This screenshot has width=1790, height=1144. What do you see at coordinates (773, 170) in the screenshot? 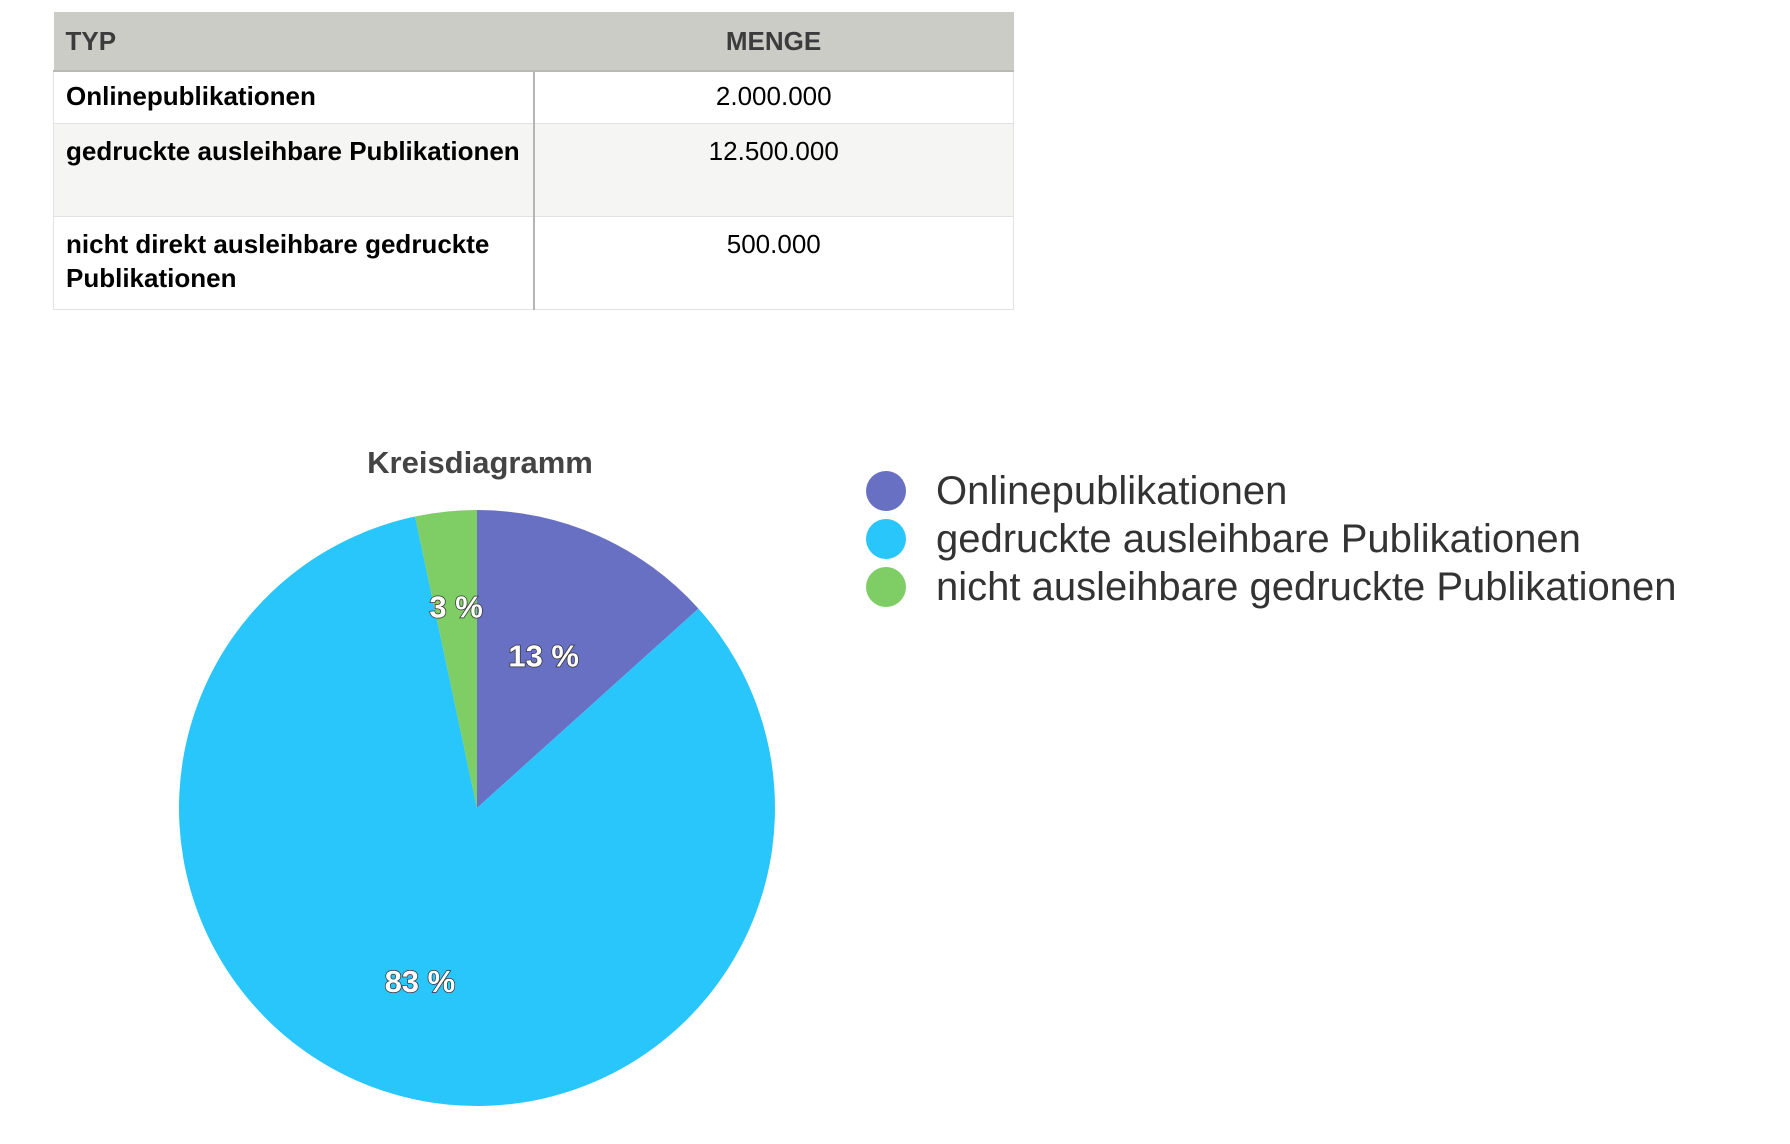
I see `cell-menge: 12.500.000` at bounding box center [773, 170].